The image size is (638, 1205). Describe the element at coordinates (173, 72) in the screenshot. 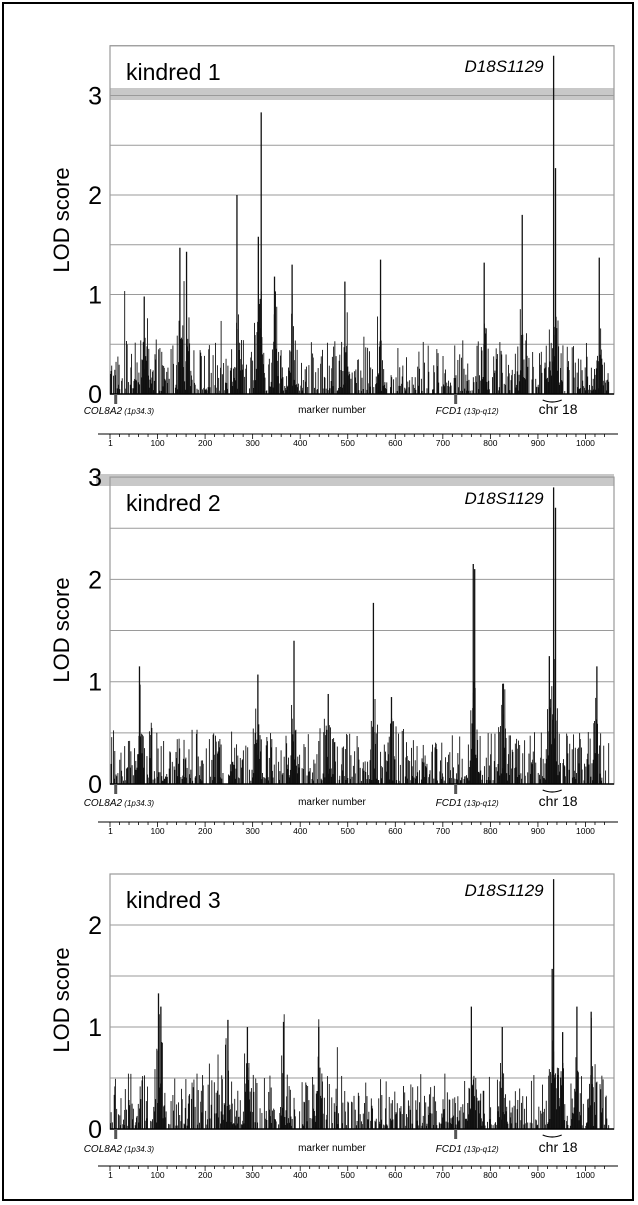

I see `panel-title: kindred 1` at that location.